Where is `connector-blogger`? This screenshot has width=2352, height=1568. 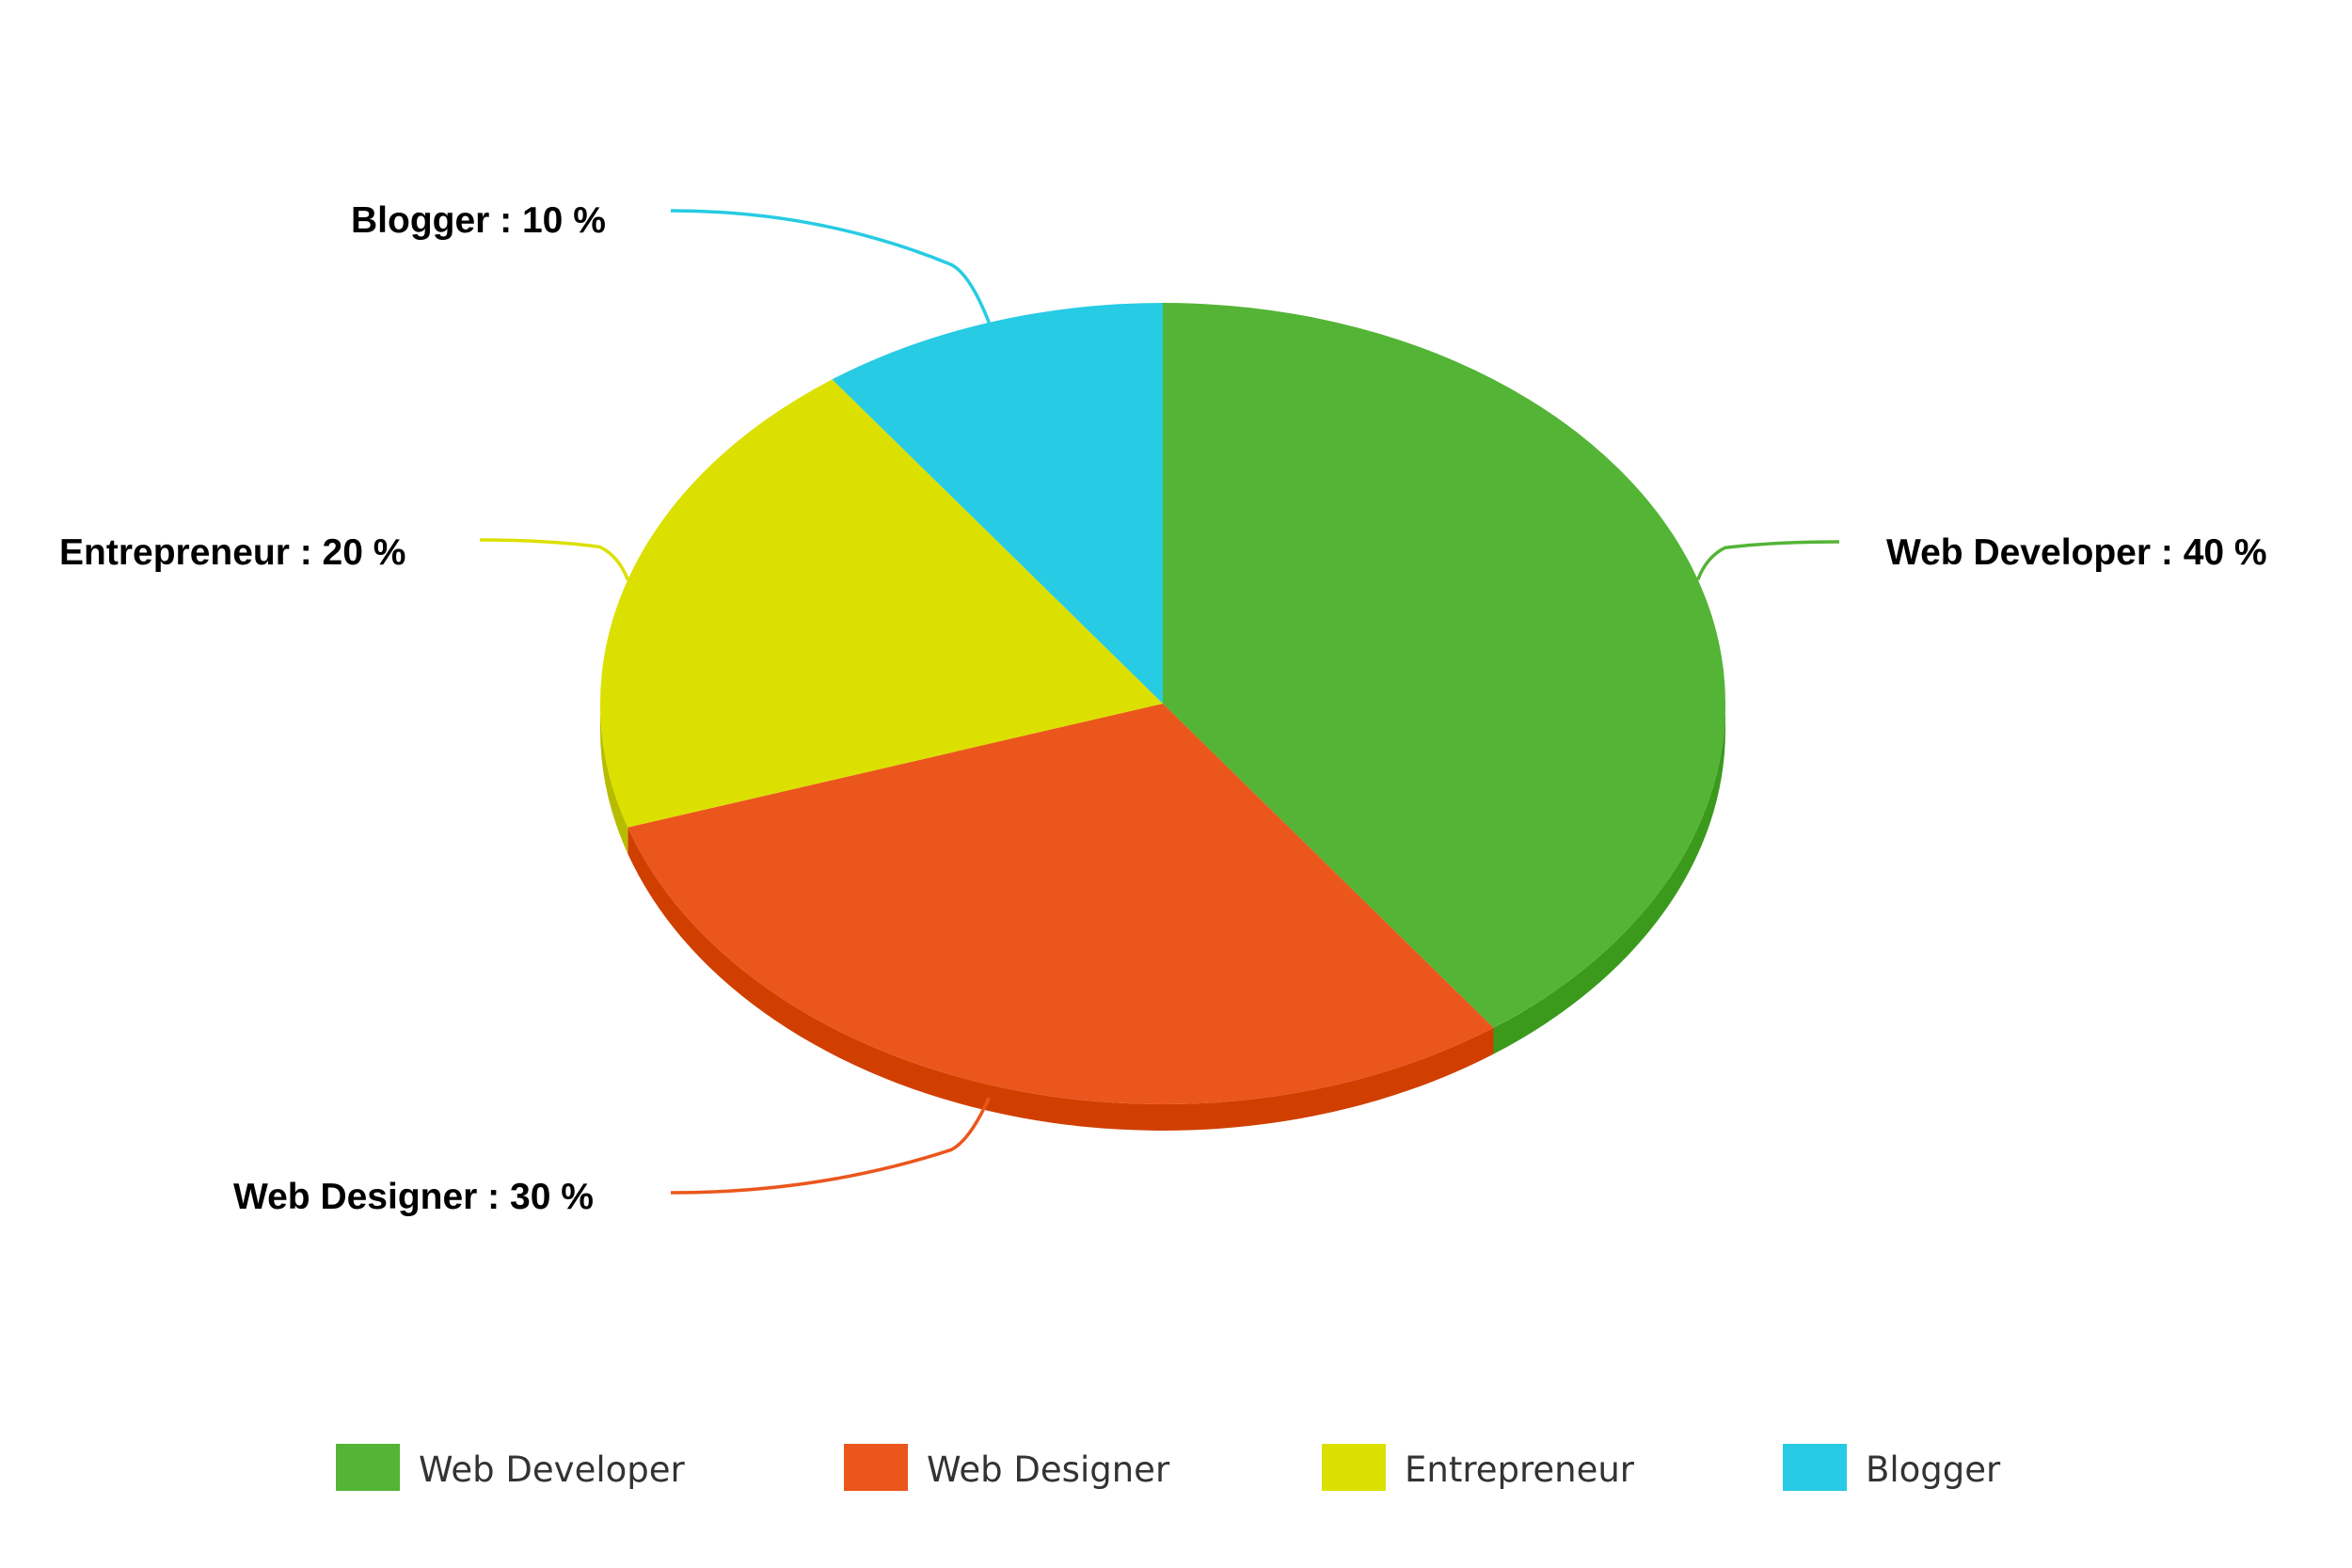
connector-blogger is located at coordinates (830, 266).